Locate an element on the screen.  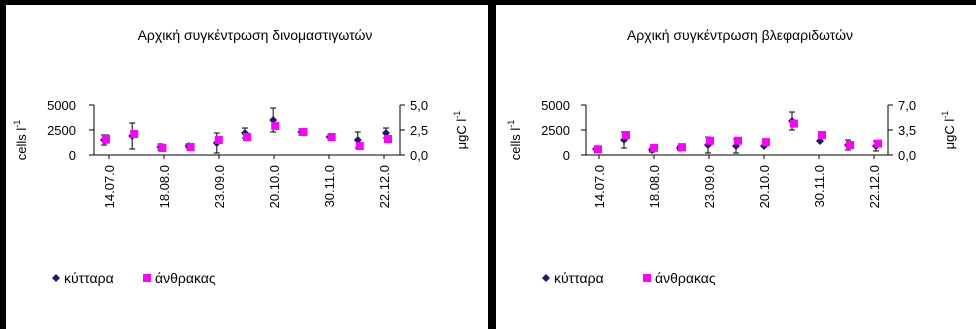
y-tick-label-right: 7,0 is located at coordinates (907, 105).